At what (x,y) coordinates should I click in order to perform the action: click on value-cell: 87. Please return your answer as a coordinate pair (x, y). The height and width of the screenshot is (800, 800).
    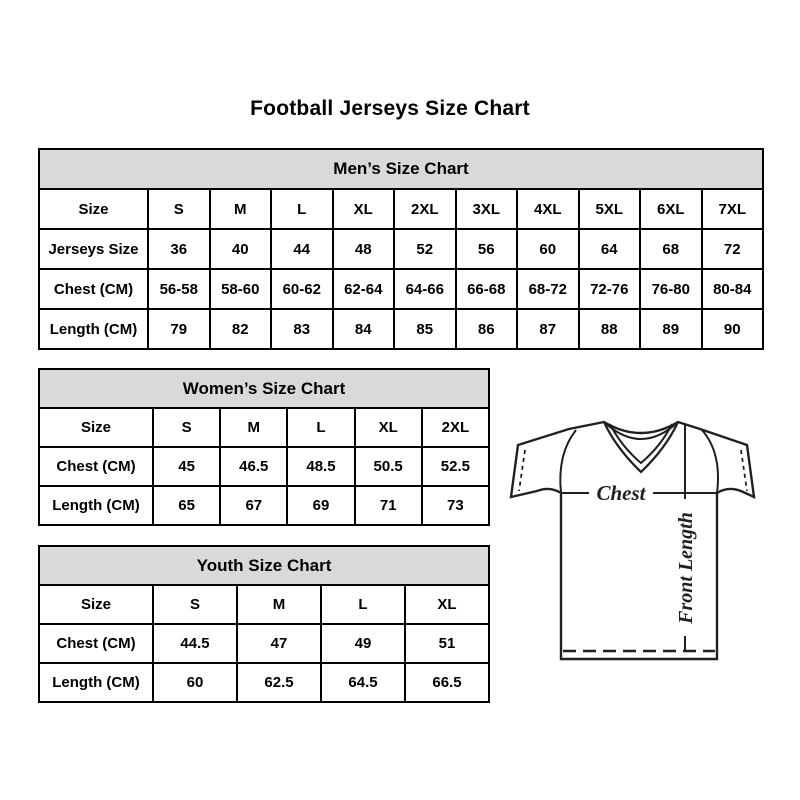
    Looking at the image, I should click on (548, 329).